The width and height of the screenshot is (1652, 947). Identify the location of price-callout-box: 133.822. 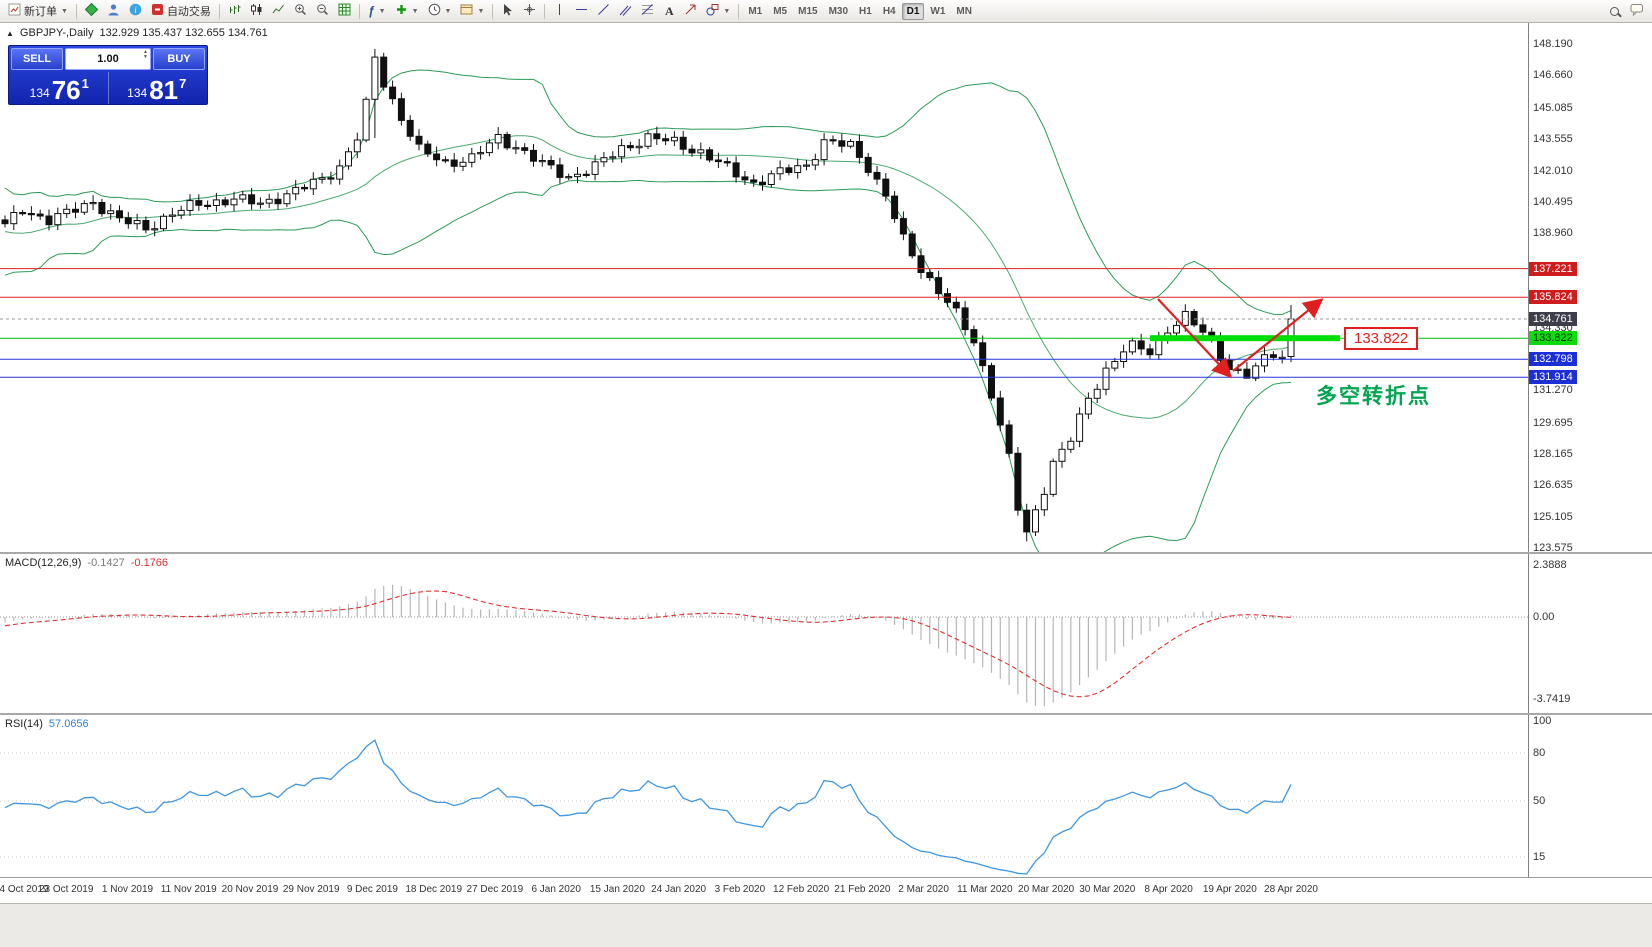
(1381, 338).